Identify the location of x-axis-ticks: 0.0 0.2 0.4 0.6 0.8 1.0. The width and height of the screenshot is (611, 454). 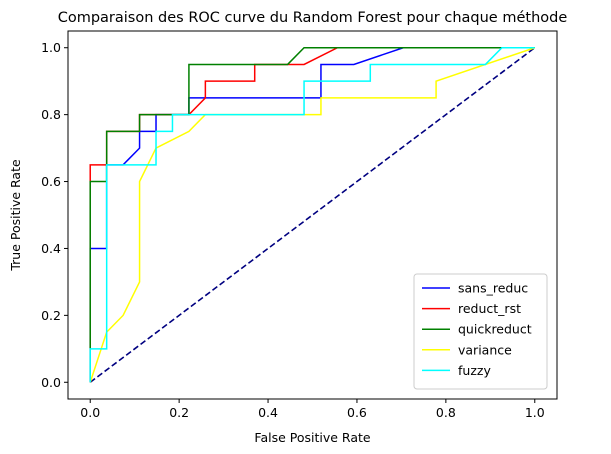
(312, 409).